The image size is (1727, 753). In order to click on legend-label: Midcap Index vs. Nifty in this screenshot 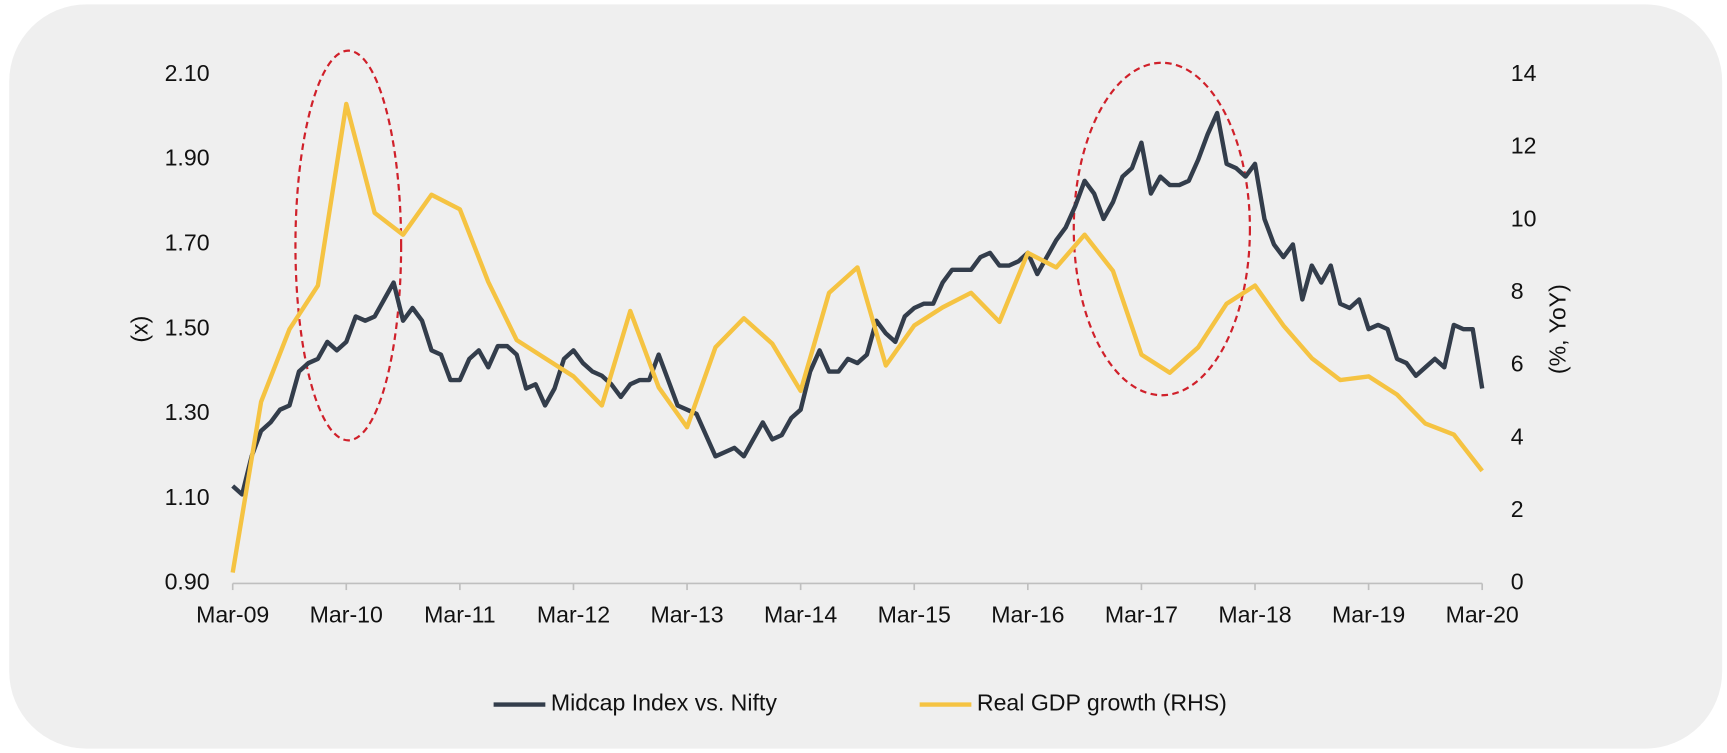, I will do `click(664, 703)`.